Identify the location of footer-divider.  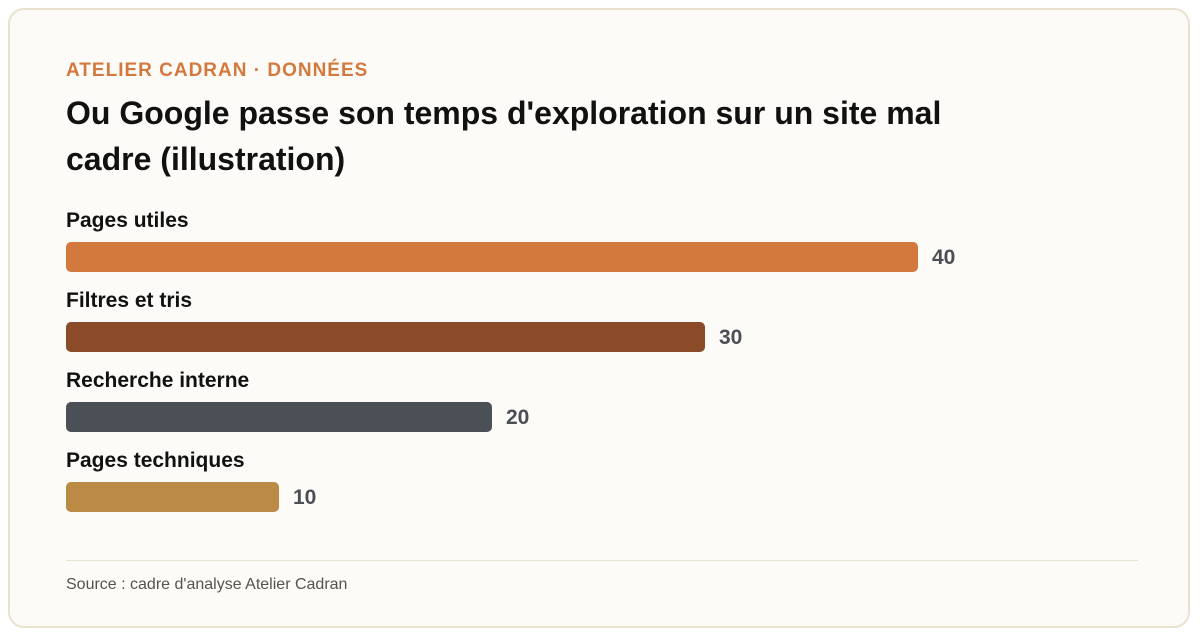
(602, 560).